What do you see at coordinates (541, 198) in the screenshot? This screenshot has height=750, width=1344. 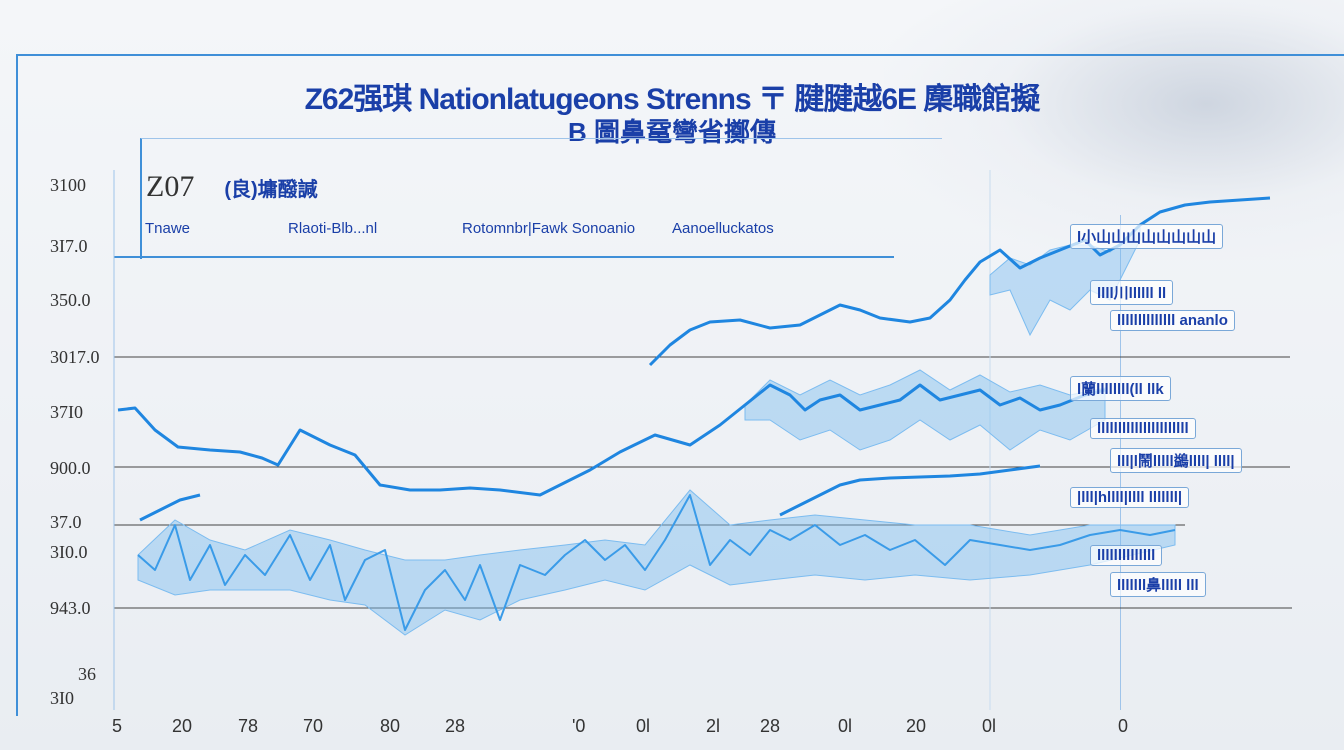 I see `panel-box` at bounding box center [541, 198].